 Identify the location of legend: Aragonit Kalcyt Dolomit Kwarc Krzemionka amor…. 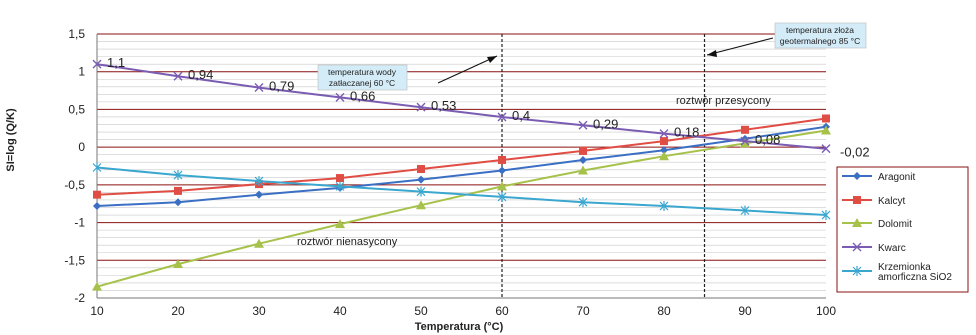
(902, 229).